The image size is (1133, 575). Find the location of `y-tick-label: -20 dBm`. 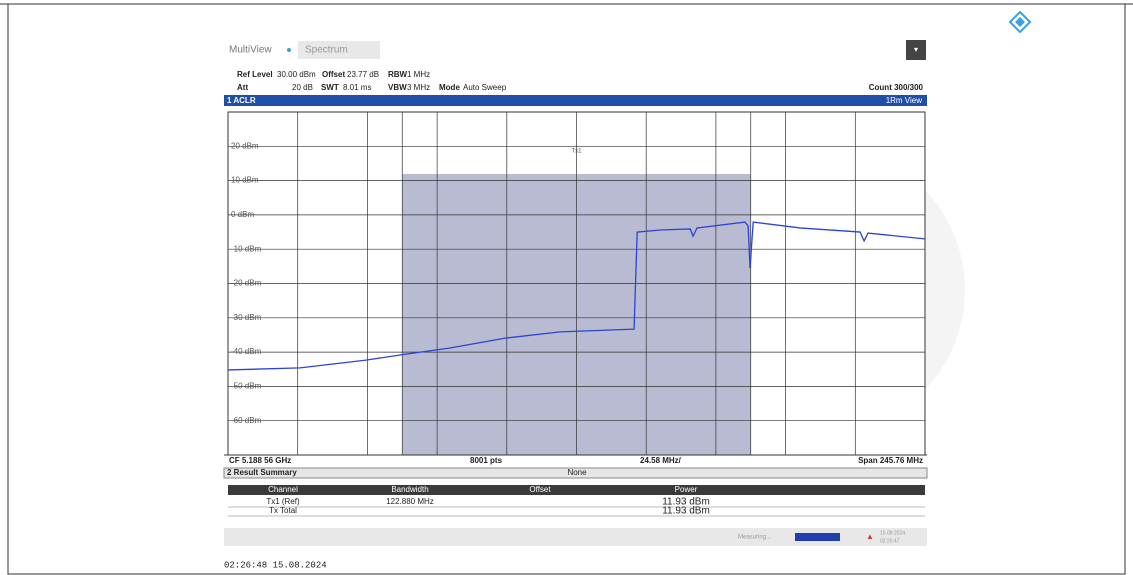

y-tick-label: -20 dBm is located at coordinates (246, 283).